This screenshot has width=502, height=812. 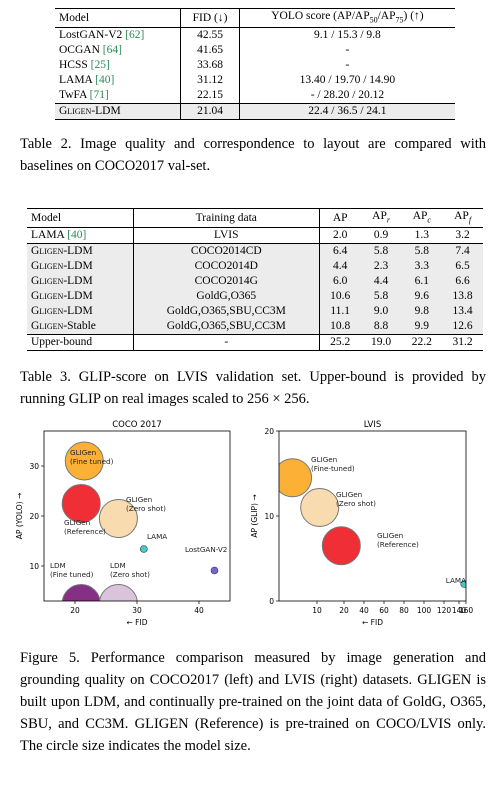 I want to click on cell-apc: 9.9, so click(x=422, y=327).